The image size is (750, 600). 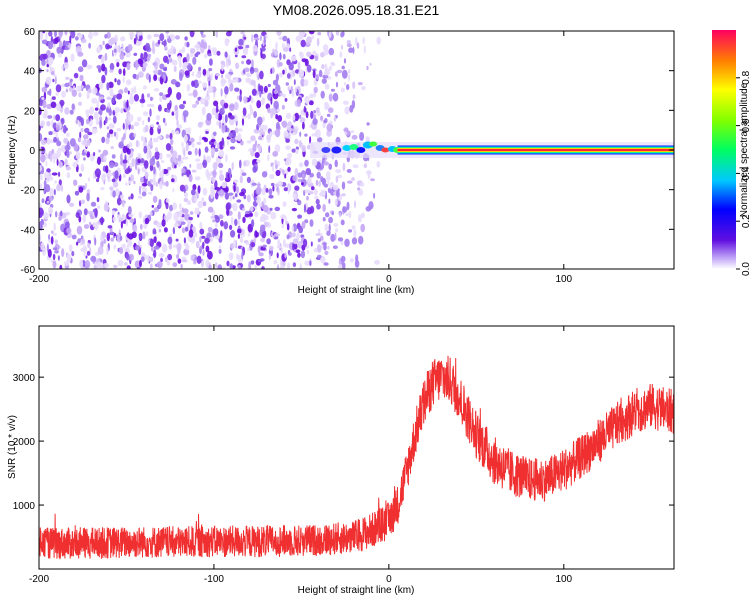 I want to click on colorbar-label: Normalized spectral amplitude, so click(x=744, y=149).